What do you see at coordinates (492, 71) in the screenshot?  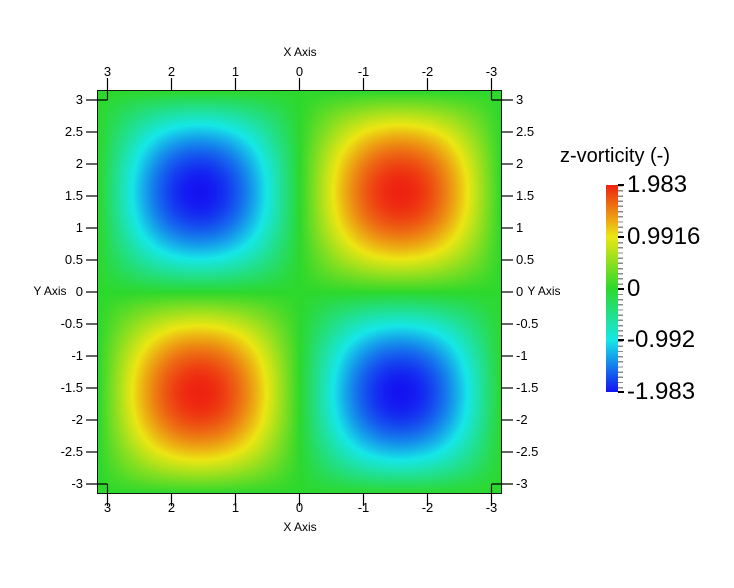 I see `x-tick-label-top: -3` at bounding box center [492, 71].